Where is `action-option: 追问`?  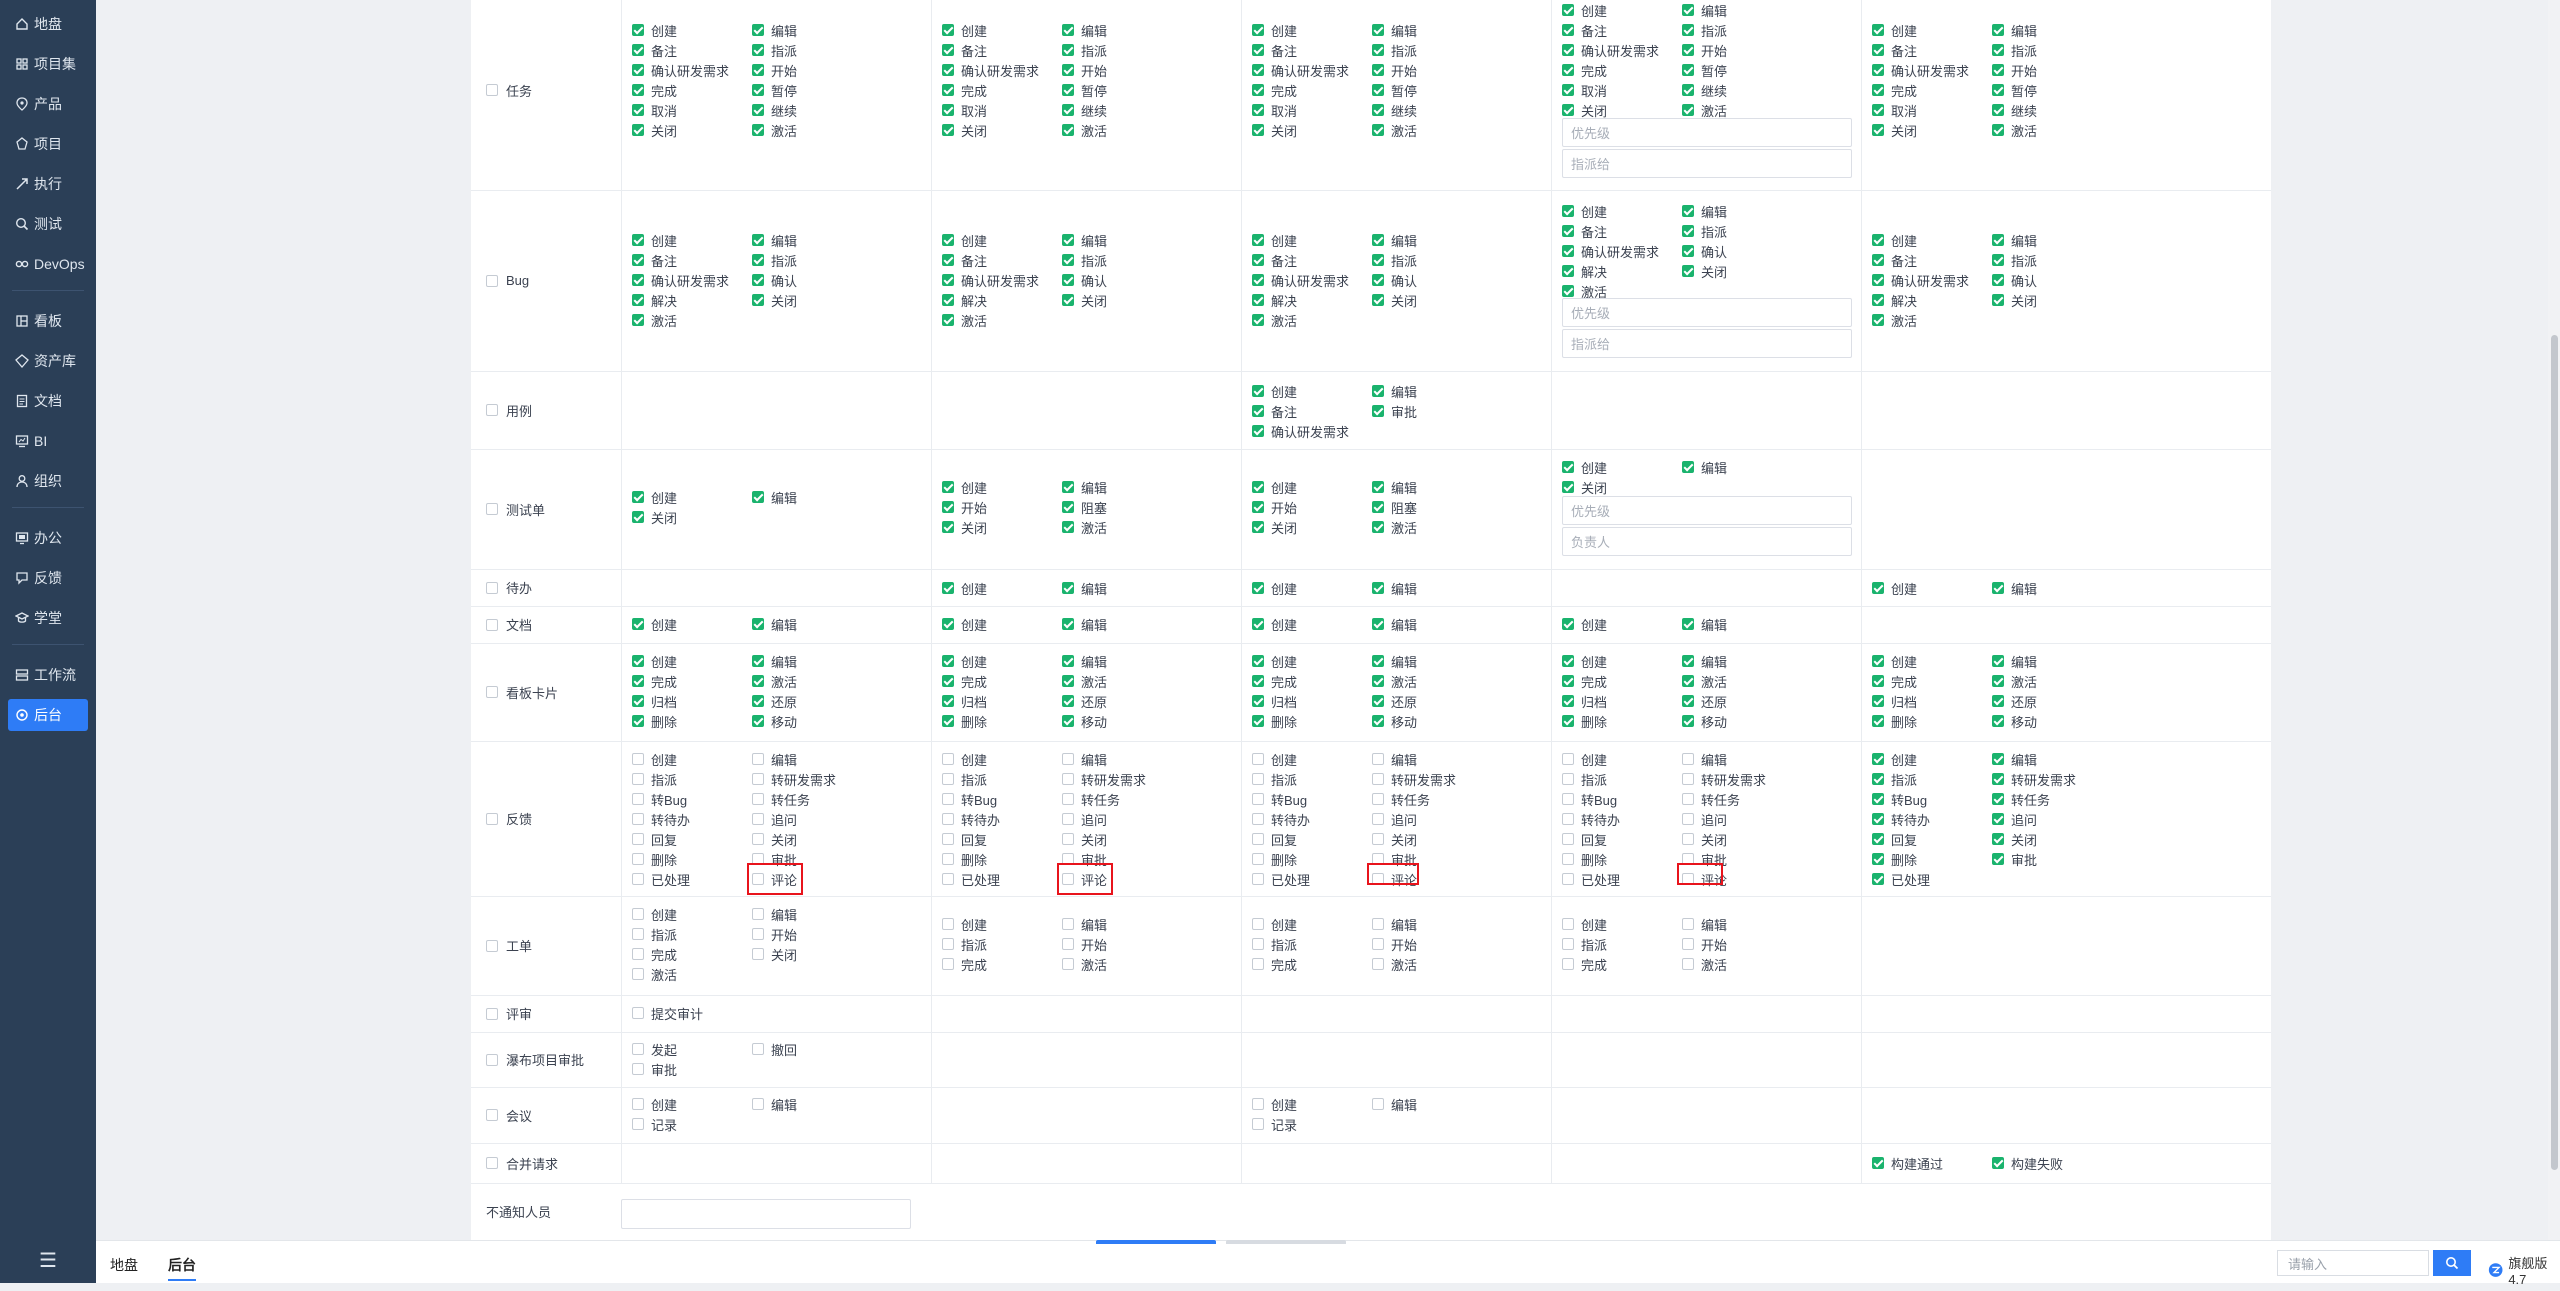 action-option: 追问 is located at coordinates (1704, 819).